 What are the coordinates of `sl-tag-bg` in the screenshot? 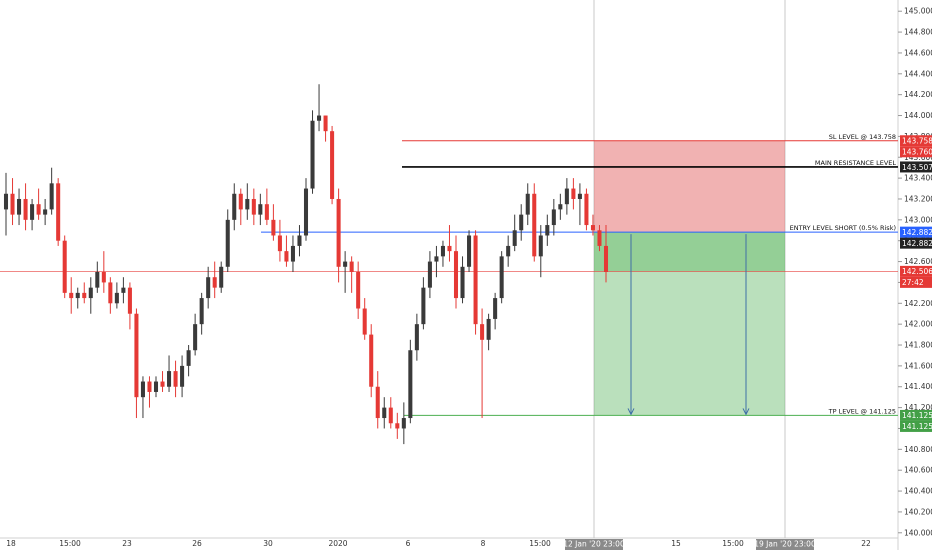 It's located at (916, 141).